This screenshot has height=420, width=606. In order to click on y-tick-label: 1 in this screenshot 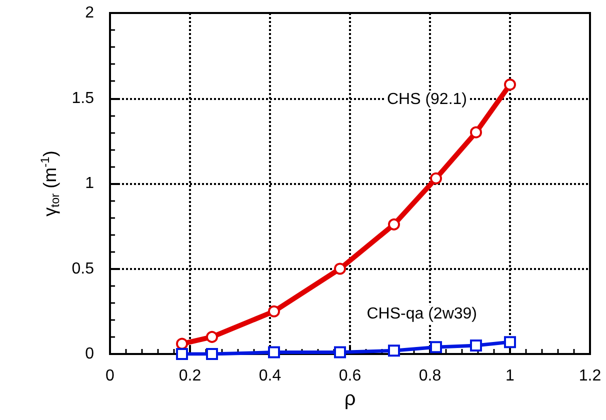, I will do `click(89, 183)`.